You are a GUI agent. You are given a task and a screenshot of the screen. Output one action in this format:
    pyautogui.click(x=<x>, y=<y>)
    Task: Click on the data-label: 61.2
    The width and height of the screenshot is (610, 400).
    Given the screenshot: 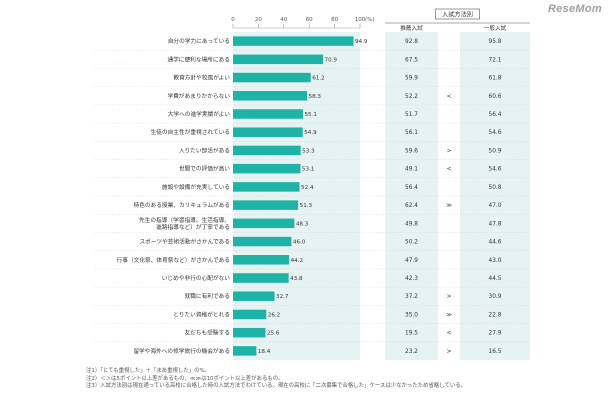 What is the action you would take?
    pyautogui.click(x=318, y=79)
    